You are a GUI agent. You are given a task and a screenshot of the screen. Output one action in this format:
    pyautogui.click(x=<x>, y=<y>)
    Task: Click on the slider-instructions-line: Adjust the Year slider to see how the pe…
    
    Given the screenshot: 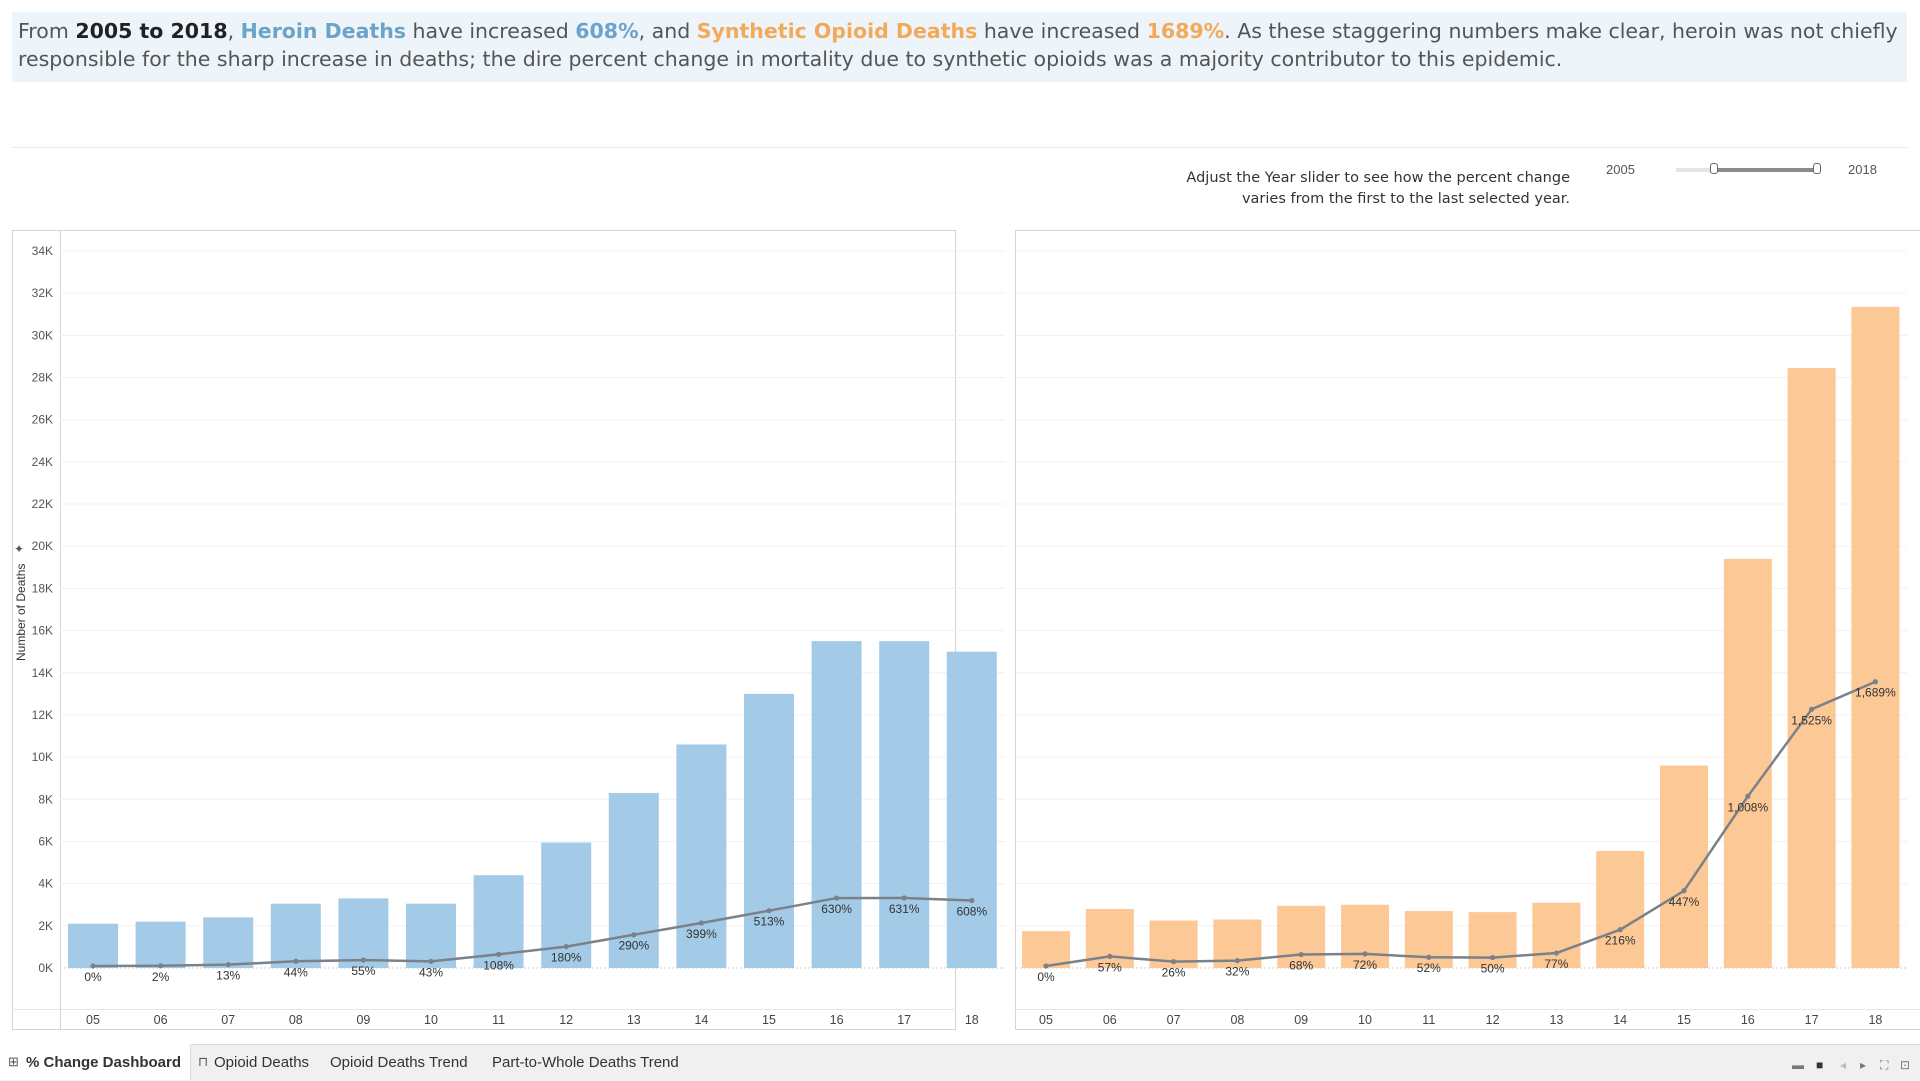 What is the action you would take?
    pyautogui.click(x=1378, y=178)
    